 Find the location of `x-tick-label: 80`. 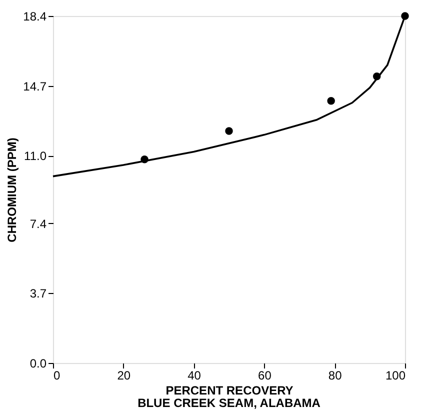

x-tick-label: 80 is located at coordinates (335, 375).